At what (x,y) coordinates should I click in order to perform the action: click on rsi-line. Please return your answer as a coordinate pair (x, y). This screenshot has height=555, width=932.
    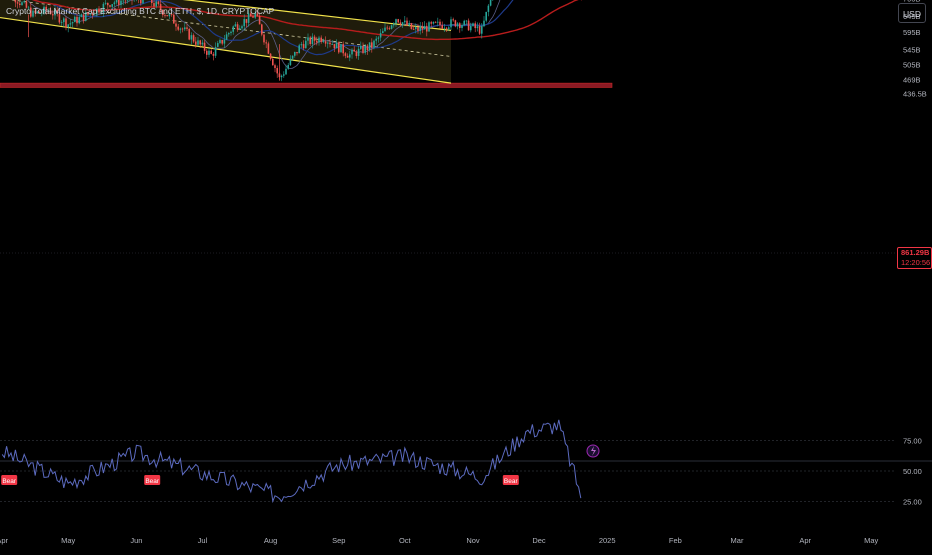
    Looking at the image, I should click on (291, 461).